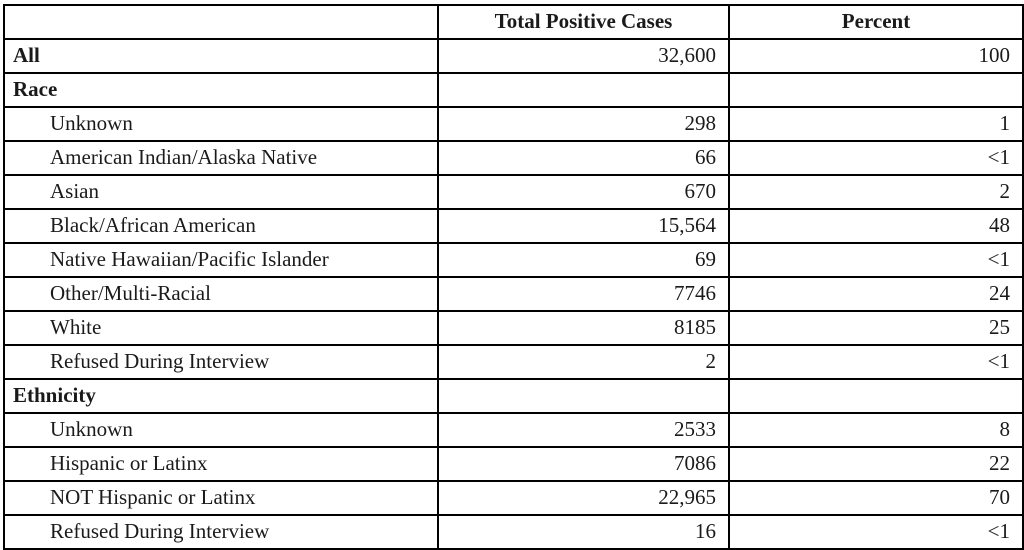 This screenshot has height=550, width=1024. What do you see at coordinates (583, 328) in the screenshot?
I see `row-total-positive-cases: 8185` at bounding box center [583, 328].